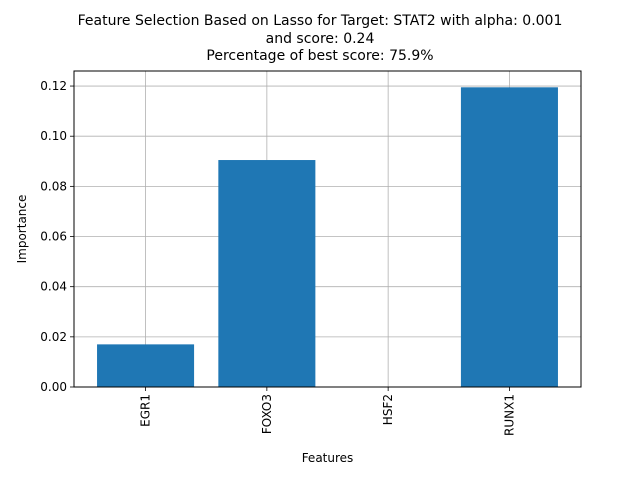  What do you see at coordinates (320, 39) in the screenshot?
I see `title-line-2: and score: 0.24` at bounding box center [320, 39].